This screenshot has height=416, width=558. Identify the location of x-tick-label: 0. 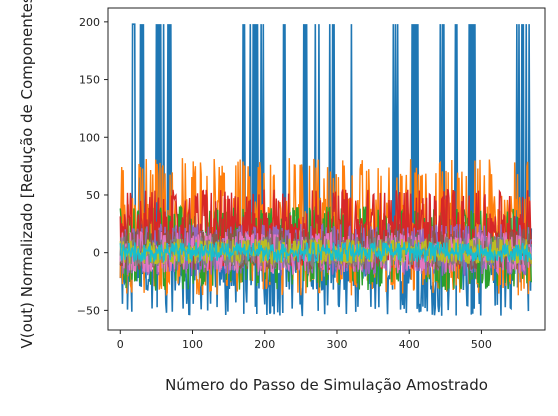
(120, 344).